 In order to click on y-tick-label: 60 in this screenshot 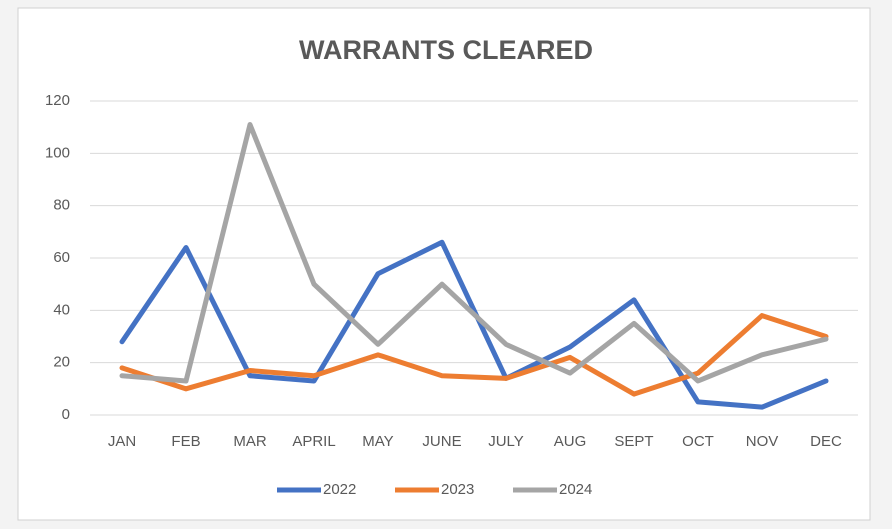, I will do `click(61, 257)`.